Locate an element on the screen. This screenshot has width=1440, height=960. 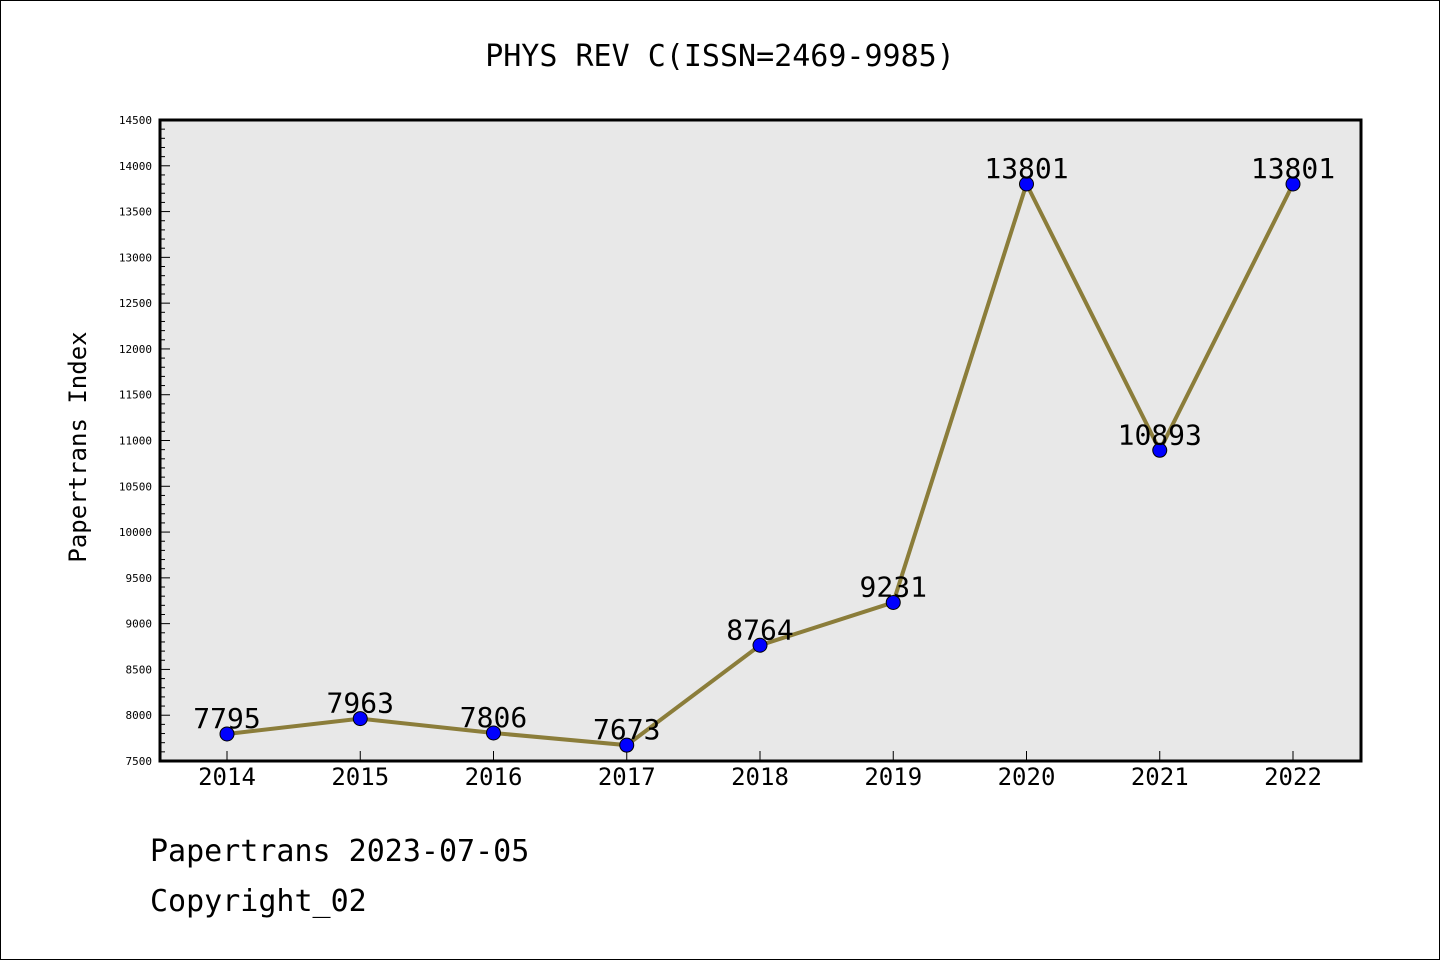
y-tick-label: 14000 is located at coordinates (135, 166).